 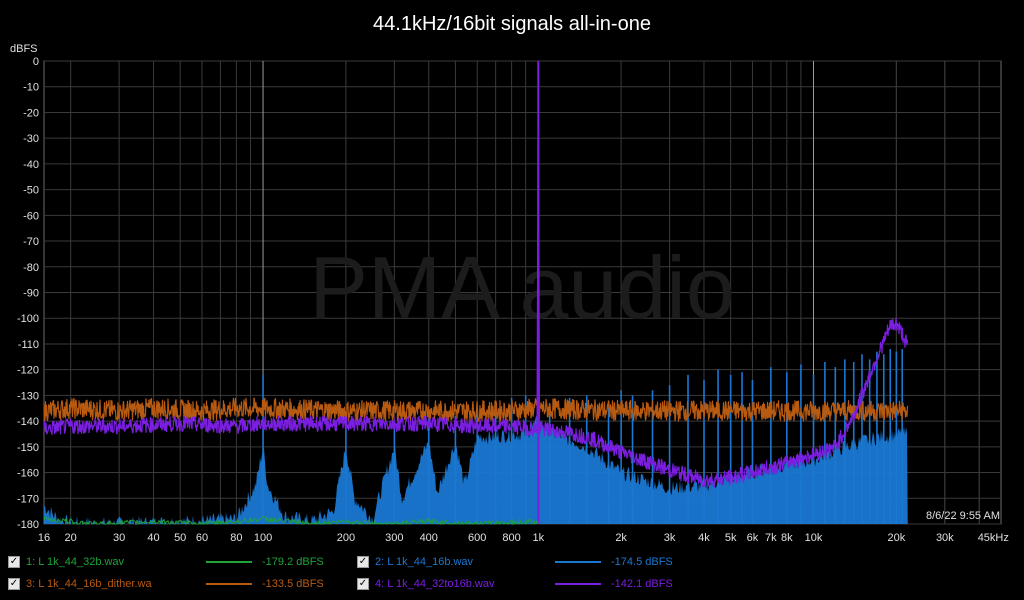 What do you see at coordinates (180, 538) in the screenshot?
I see `x-tick-label: 50` at bounding box center [180, 538].